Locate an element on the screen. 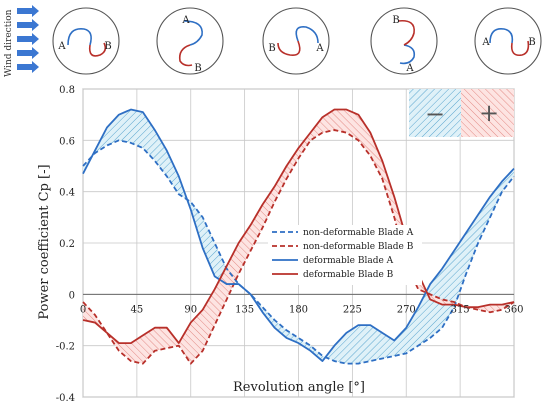 This screenshot has height=408, width=550. x-axis-label: Revolution angle [°] is located at coordinates (299, 387).